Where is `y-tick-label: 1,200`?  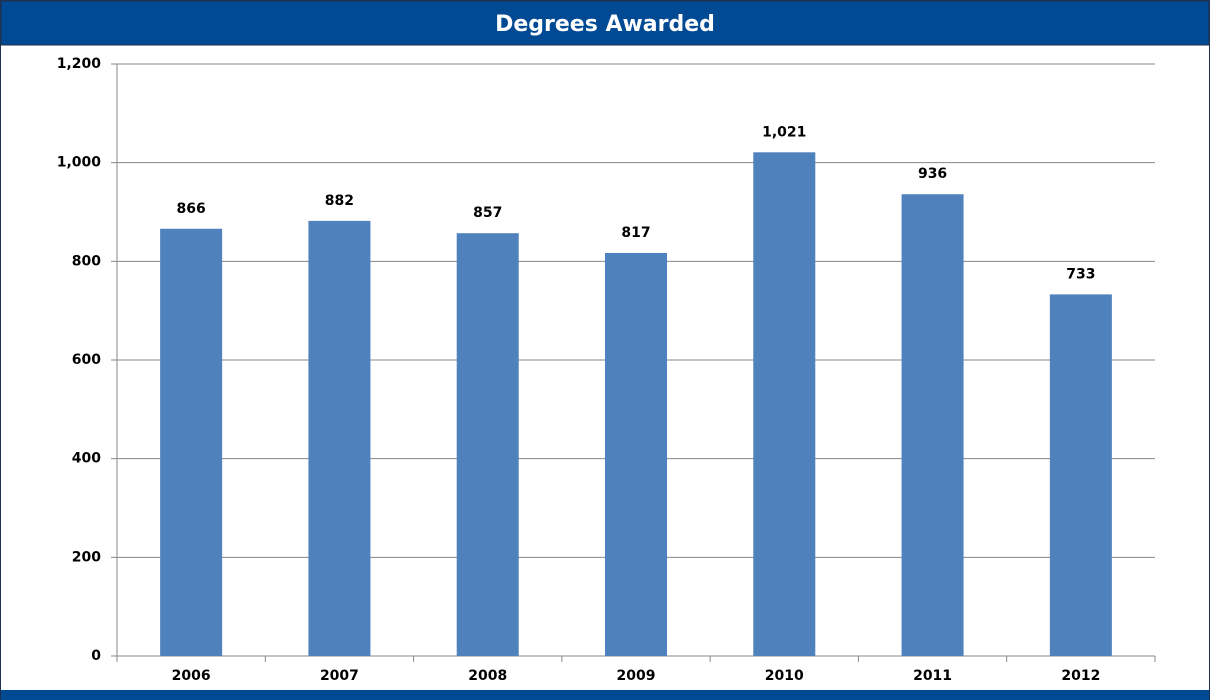 y-tick-label: 1,200 is located at coordinates (79, 64).